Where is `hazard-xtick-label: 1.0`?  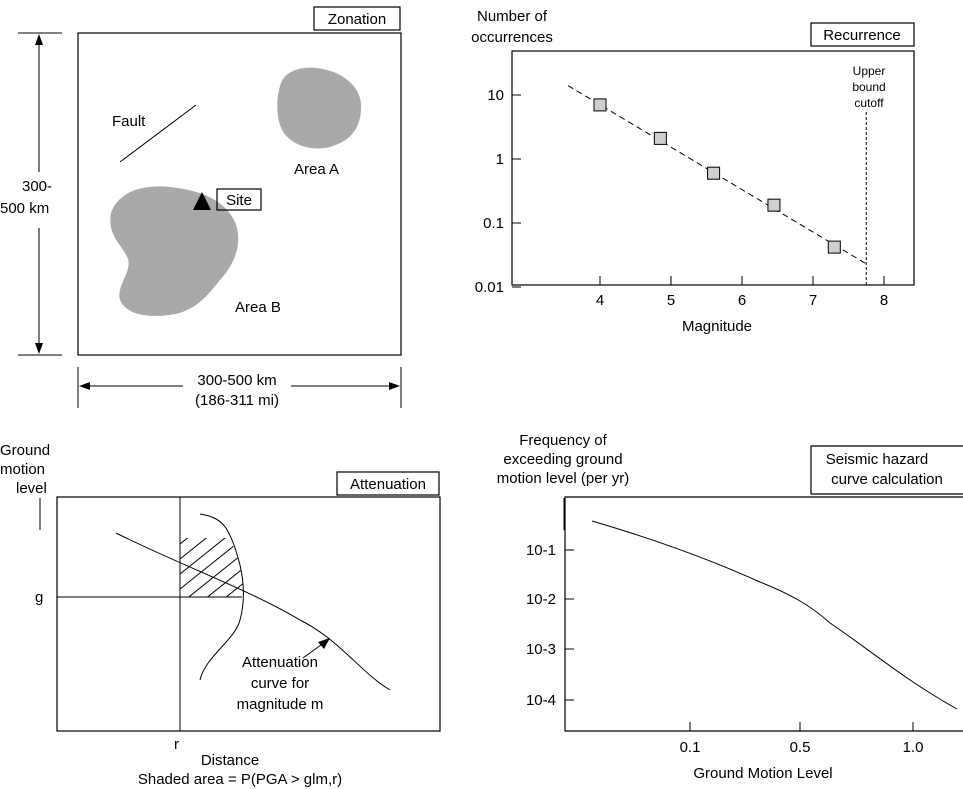
hazard-xtick-label: 1.0 is located at coordinates (913, 747).